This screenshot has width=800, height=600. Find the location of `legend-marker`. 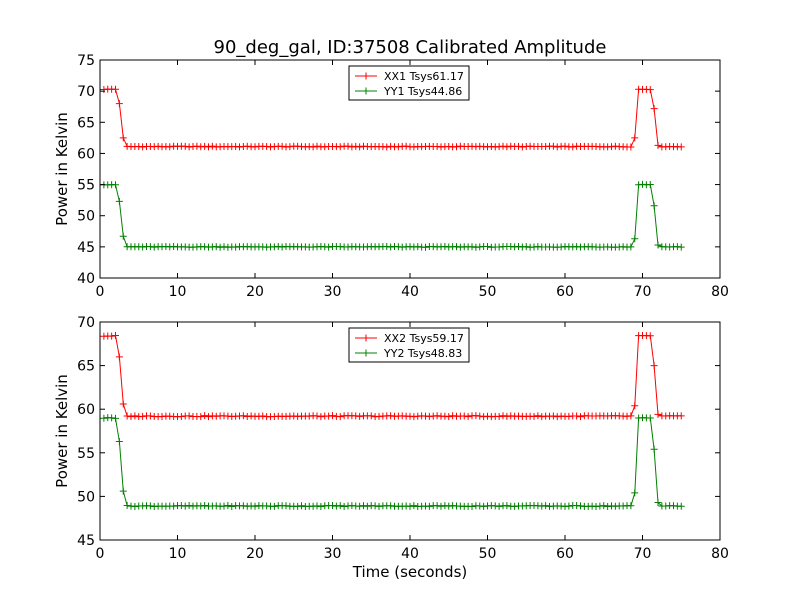

legend-marker is located at coordinates (366, 76).